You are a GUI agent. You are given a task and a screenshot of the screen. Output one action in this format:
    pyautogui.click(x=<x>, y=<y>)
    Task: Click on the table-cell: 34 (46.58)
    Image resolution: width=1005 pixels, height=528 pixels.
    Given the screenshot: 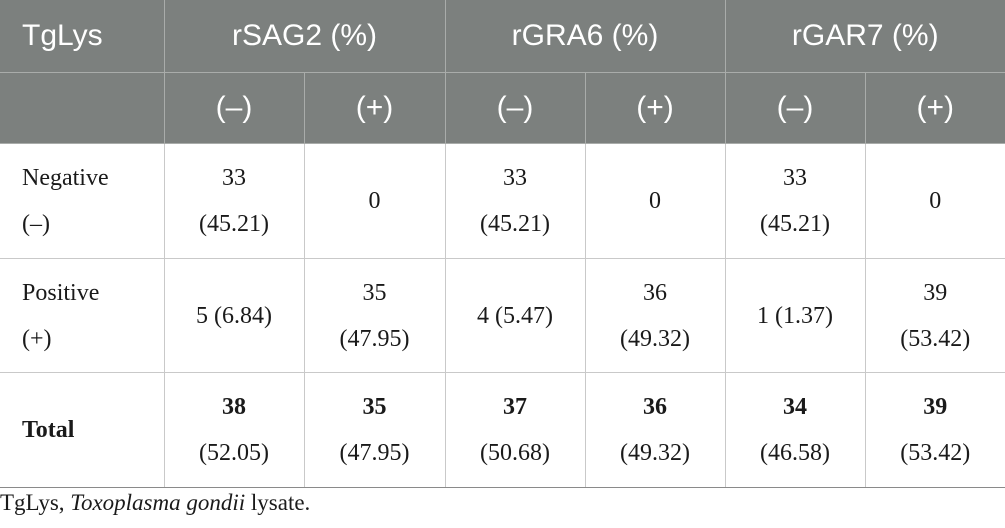 What is the action you would take?
    pyautogui.click(x=794, y=430)
    